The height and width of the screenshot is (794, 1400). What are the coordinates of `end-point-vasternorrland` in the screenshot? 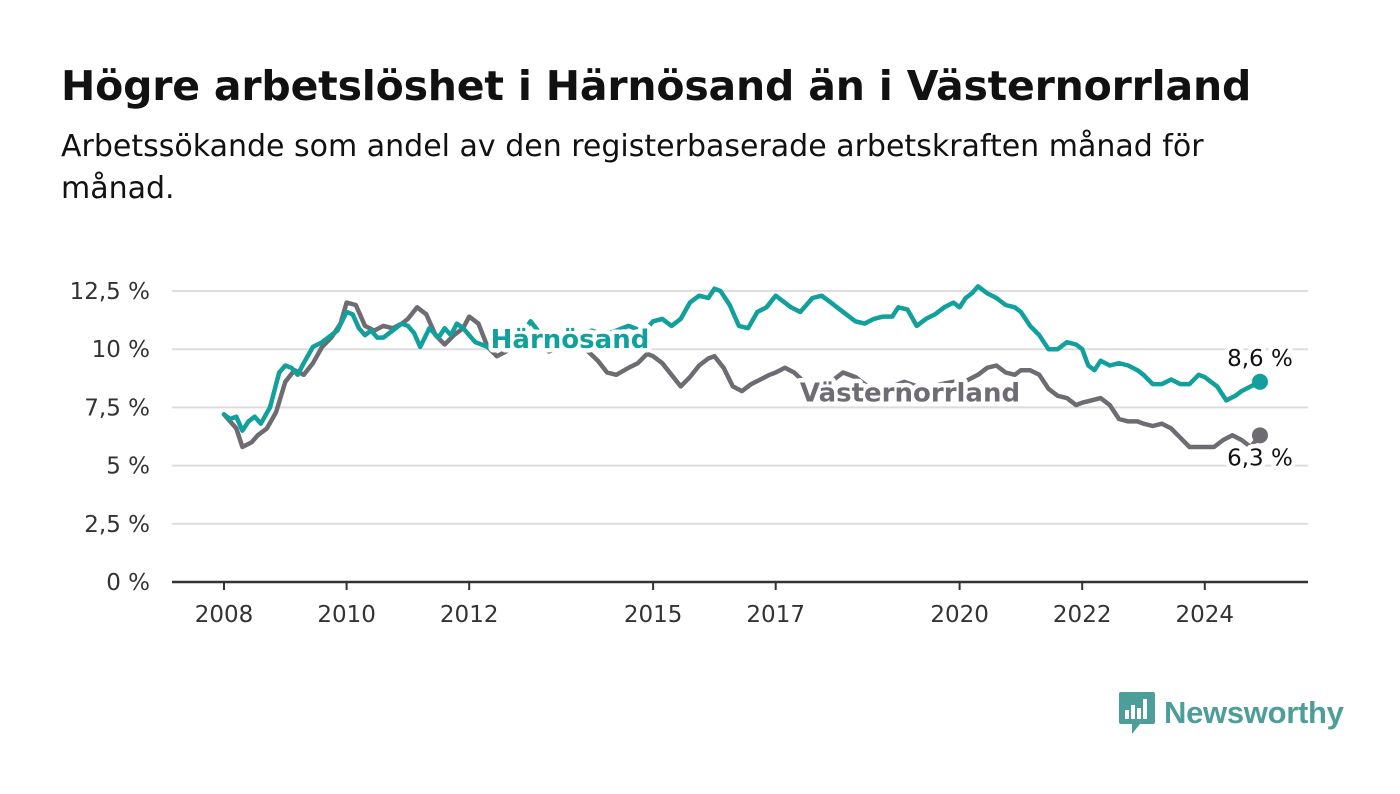 It's located at (1259, 435).